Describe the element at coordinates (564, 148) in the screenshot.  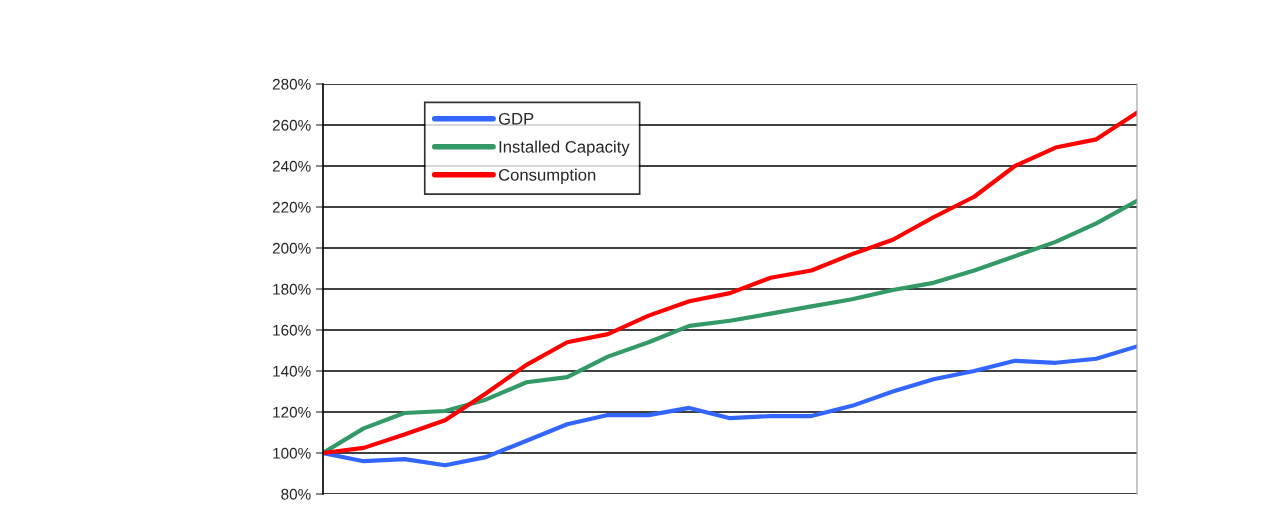
I see `legend-label: Installed Capacity` at that location.